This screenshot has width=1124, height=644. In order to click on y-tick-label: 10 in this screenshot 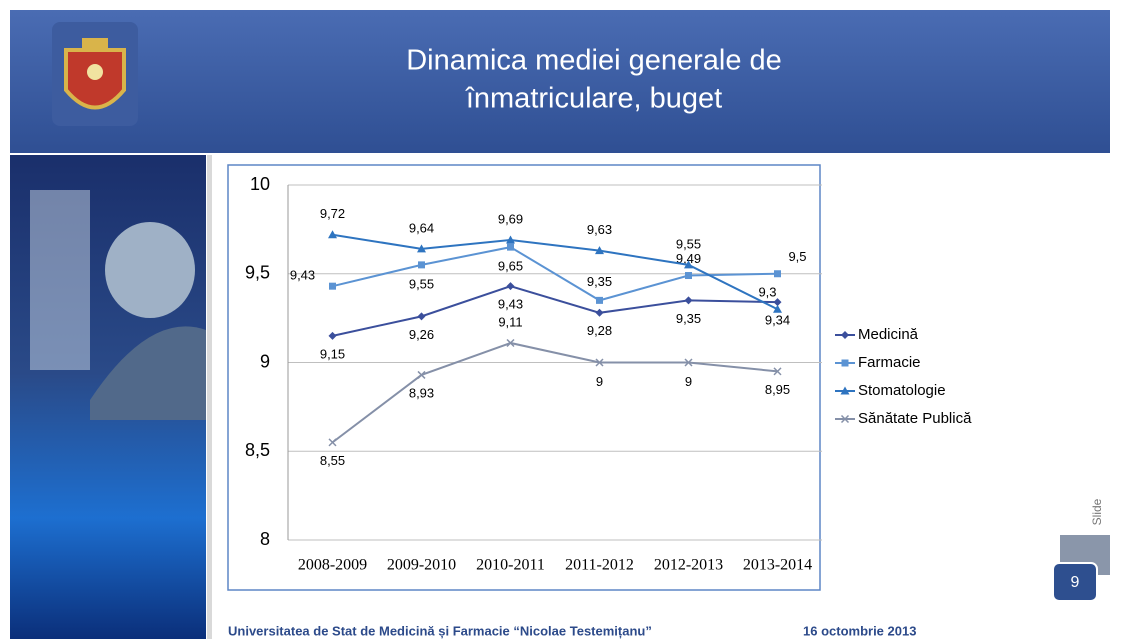, I will do `click(260, 184)`.